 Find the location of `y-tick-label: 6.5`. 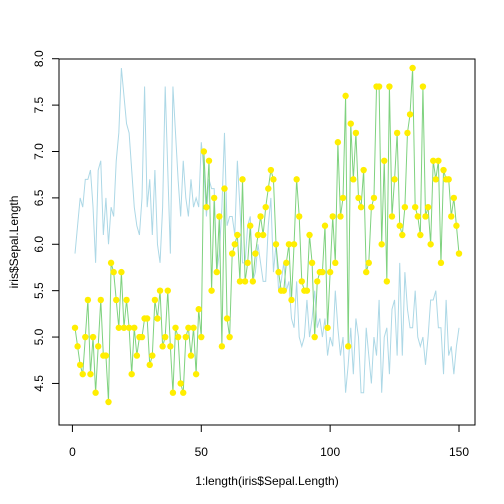

y-tick-label: 6.5 is located at coordinates (39, 197).